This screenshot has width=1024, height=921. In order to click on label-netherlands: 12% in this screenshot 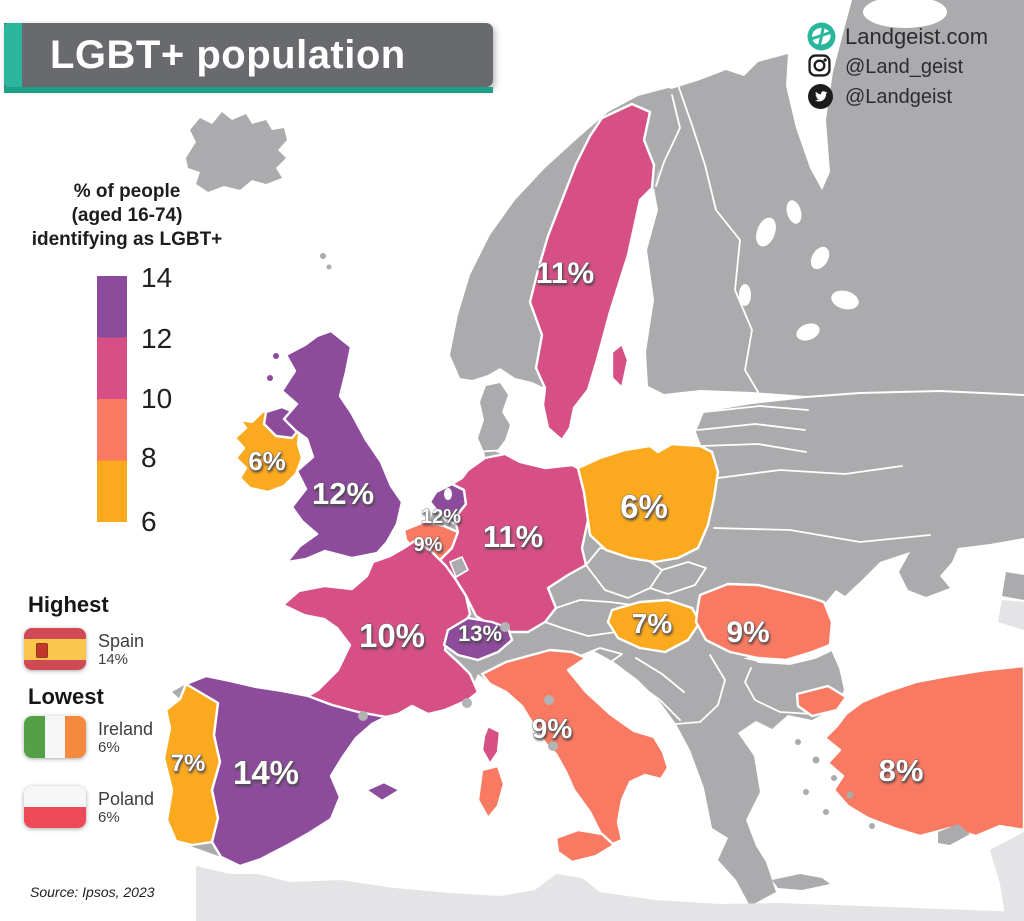, I will do `click(441, 517)`.